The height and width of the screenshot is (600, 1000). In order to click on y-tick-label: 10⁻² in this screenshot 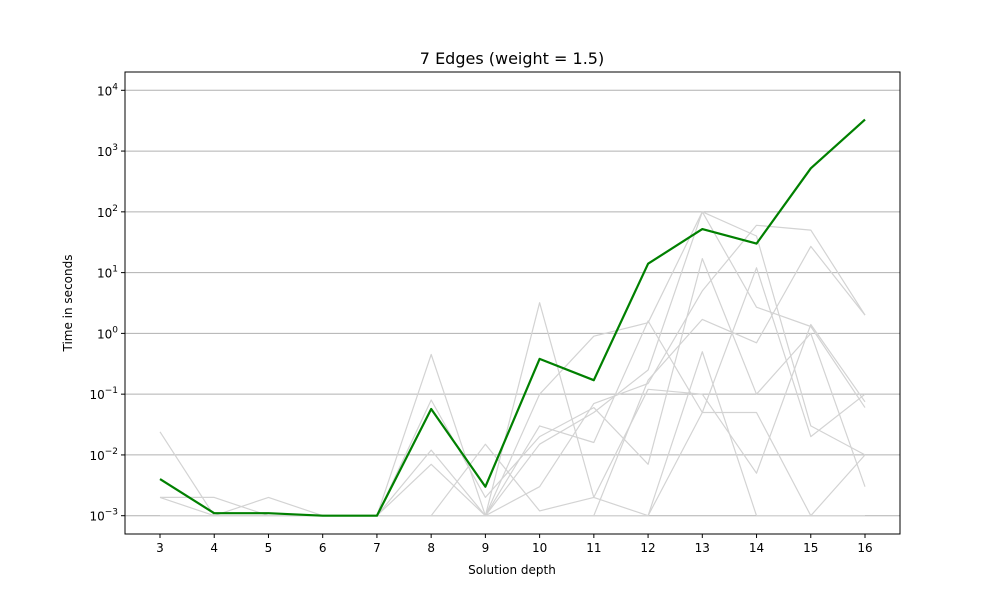, I will do `click(103, 455)`.